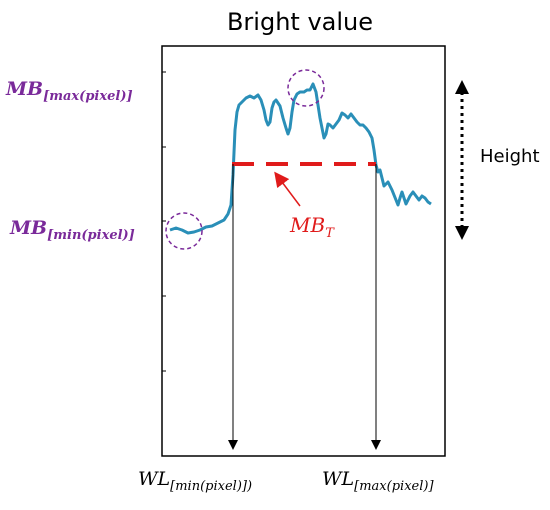  I want to click on max-marker-circle, so click(306, 88).